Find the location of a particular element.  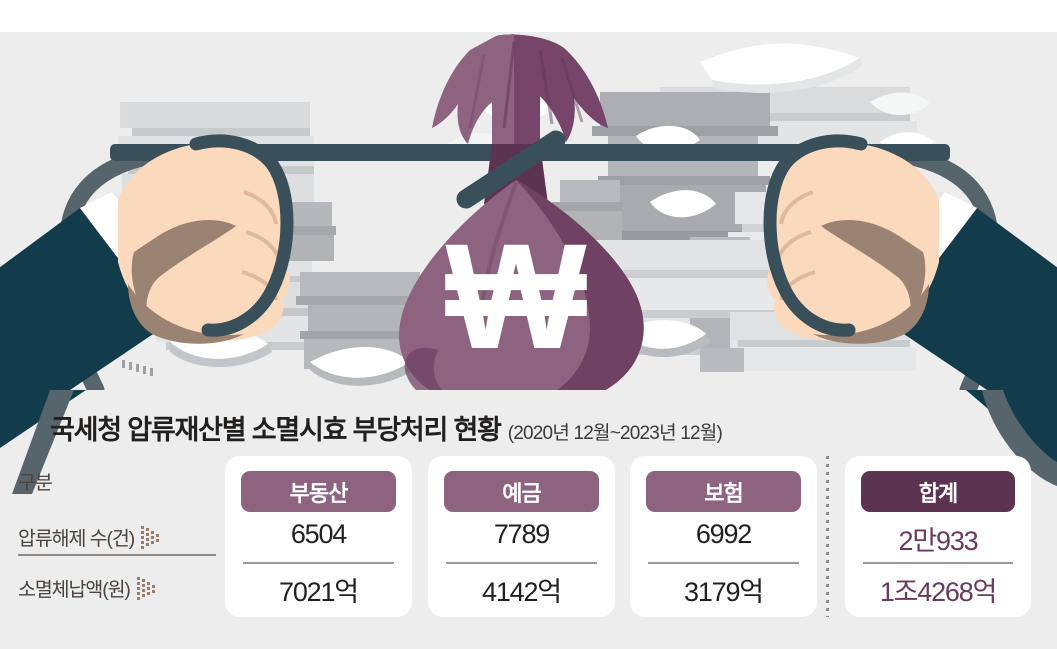

won-symbol: ₩ is located at coordinates (516, 296).